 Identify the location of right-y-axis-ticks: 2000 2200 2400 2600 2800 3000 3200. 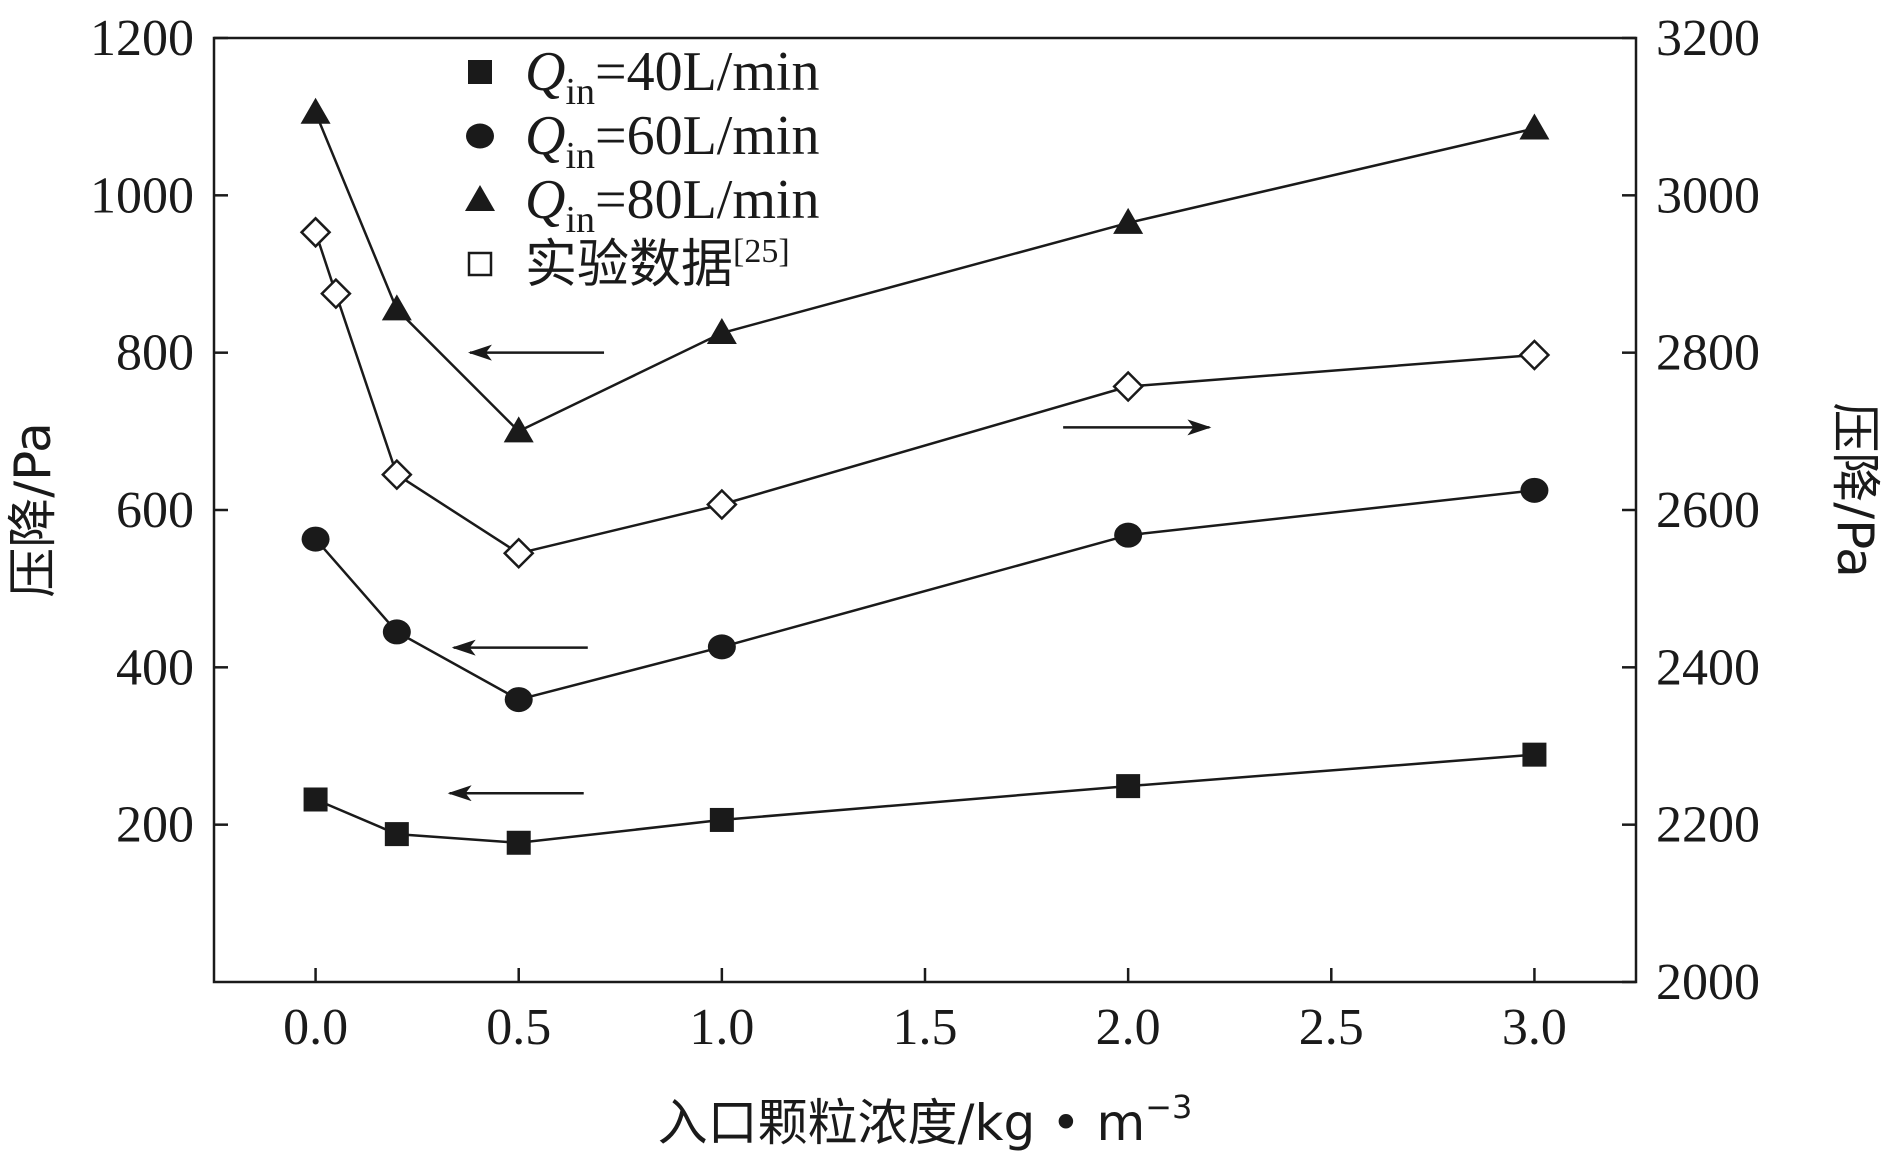
(1691, 510).